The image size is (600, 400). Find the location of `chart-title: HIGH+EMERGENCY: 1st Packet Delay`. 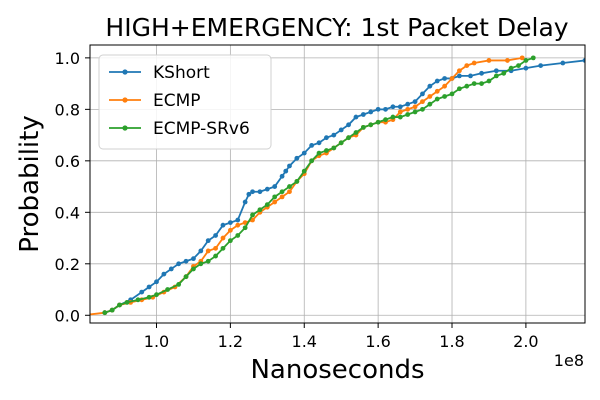

chart-title: HIGH+EMERGENCY: 1st Packet Delay is located at coordinates (336, 27).